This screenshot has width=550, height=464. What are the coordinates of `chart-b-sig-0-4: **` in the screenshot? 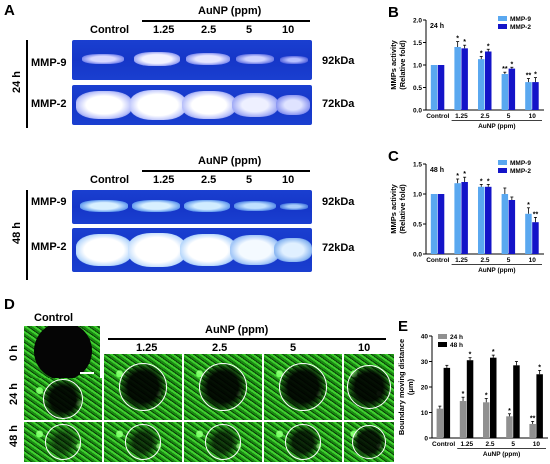 It's located at (529, 76).